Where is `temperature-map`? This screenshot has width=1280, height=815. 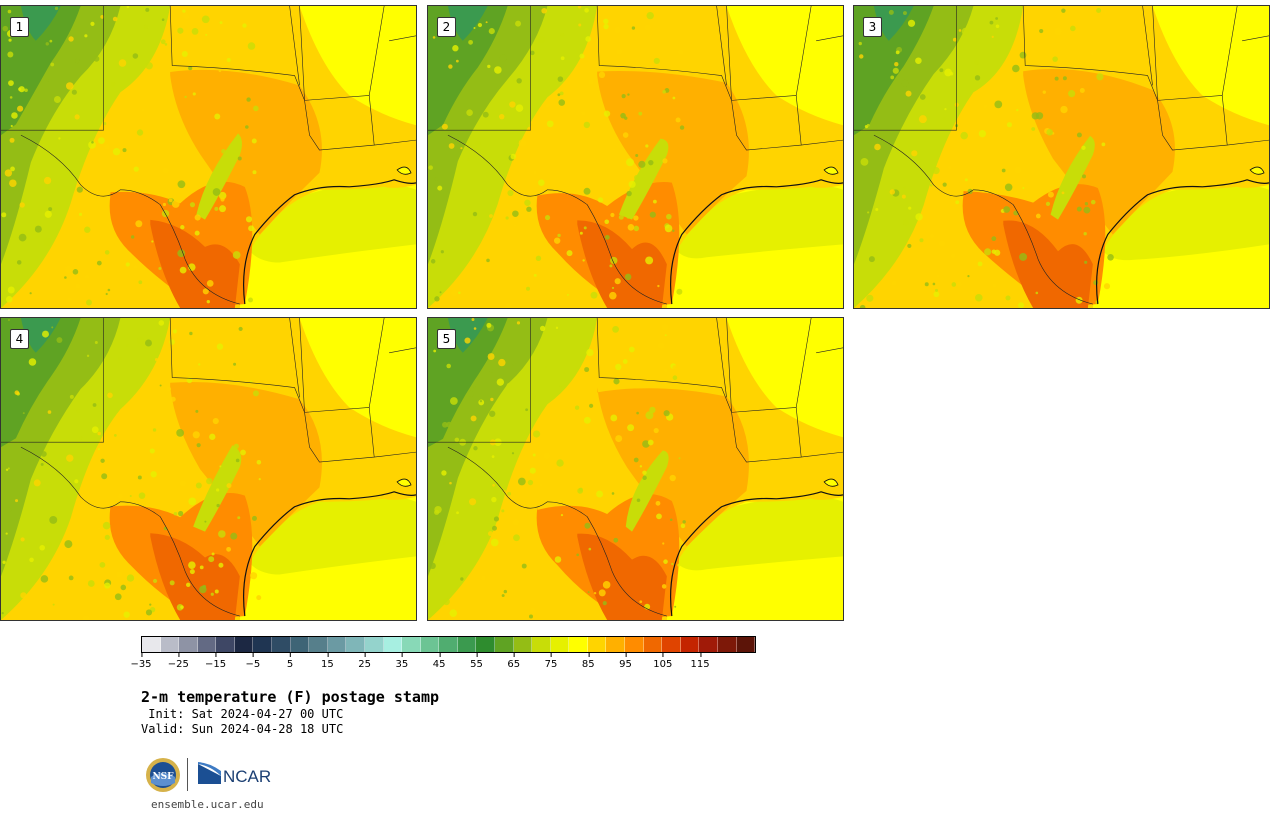 temperature-map is located at coordinates (635, 469).